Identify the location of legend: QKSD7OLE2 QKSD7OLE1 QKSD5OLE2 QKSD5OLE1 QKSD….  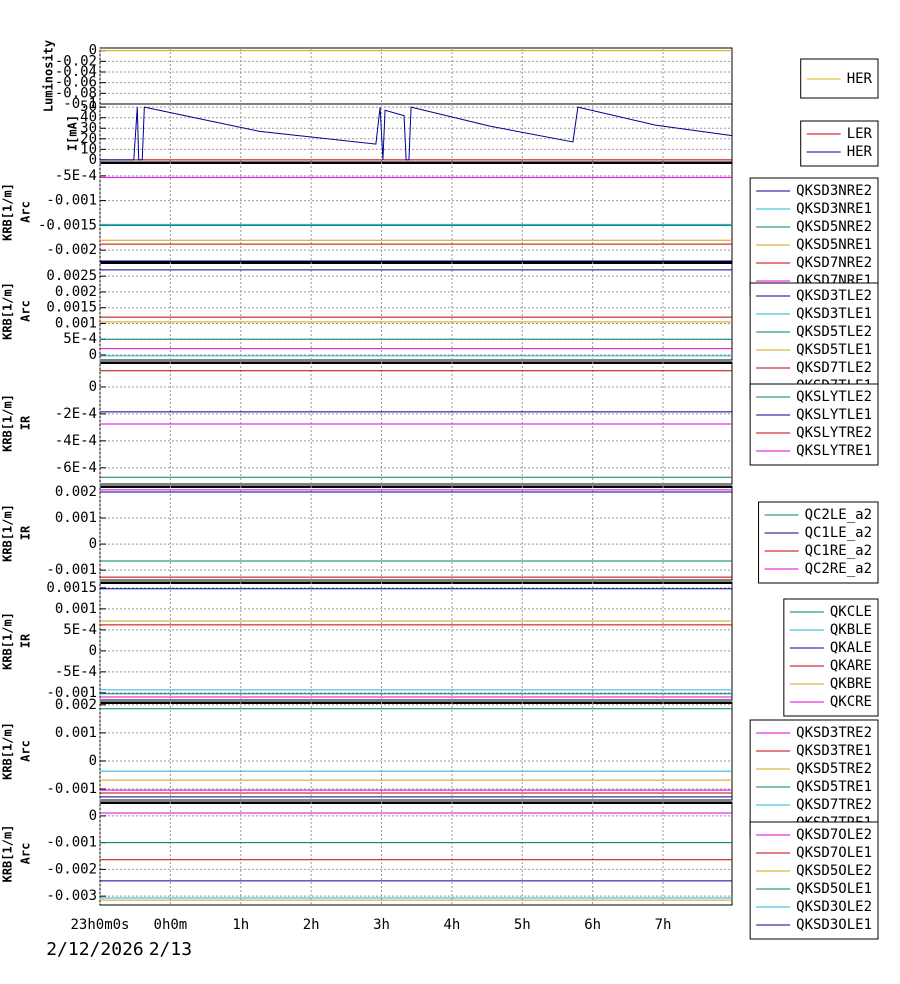
(814, 880).